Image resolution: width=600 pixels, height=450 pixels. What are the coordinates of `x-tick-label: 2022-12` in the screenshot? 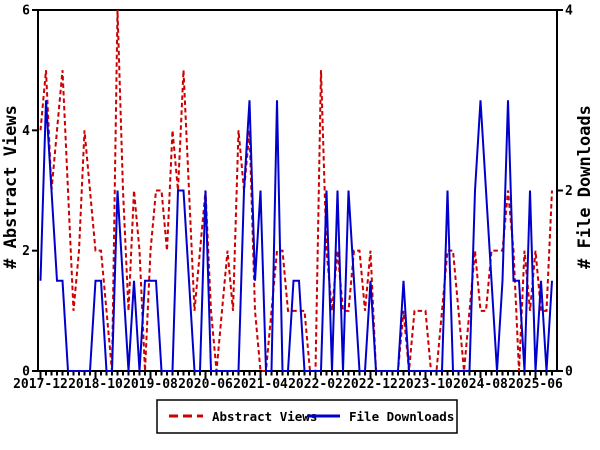 It's located at (370, 384).